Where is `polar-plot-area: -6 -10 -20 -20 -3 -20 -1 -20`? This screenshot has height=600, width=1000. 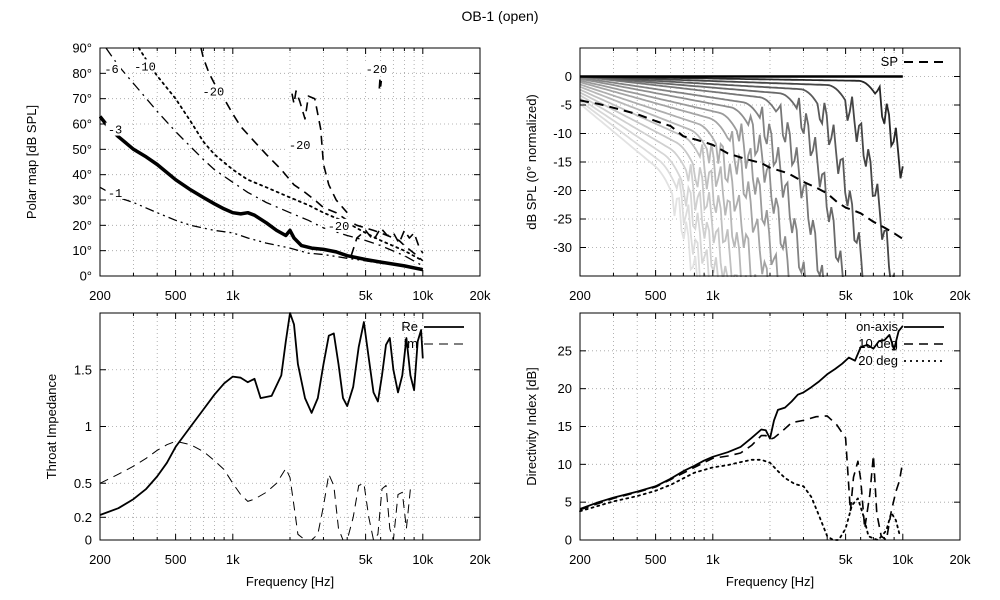
polar-plot-area: -6 -10 -20 -20 -3 -20 -1 -20 is located at coordinates (261, 159).